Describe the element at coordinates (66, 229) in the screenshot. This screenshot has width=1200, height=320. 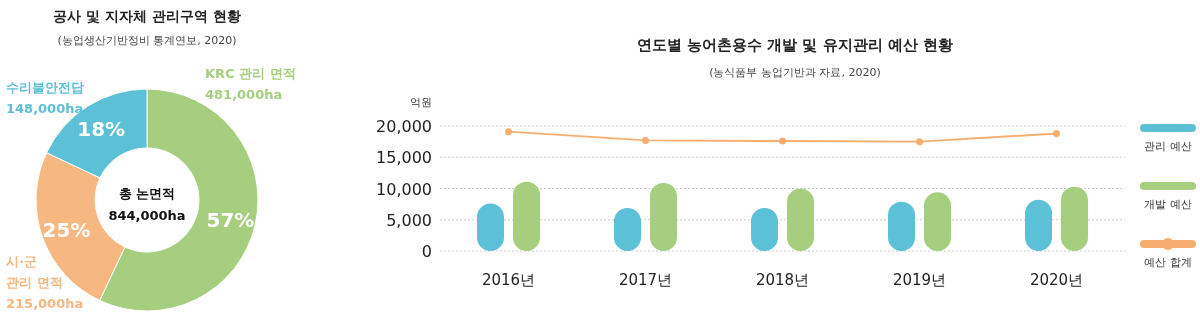
I see `data-label: 25%` at that location.